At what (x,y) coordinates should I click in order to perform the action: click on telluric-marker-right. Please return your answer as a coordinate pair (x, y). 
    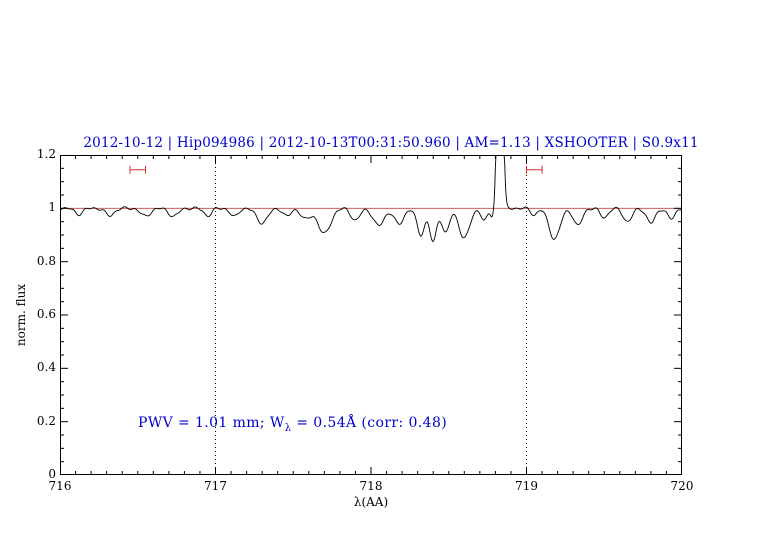
    Looking at the image, I should click on (534, 169).